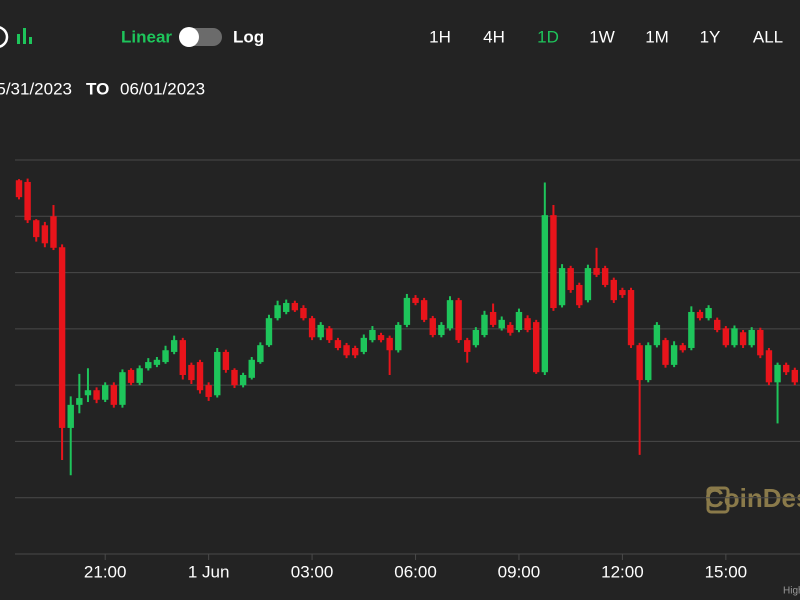  What do you see at coordinates (209, 571) in the screenshot?
I see `x-tick-label: 1 Jun` at bounding box center [209, 571].